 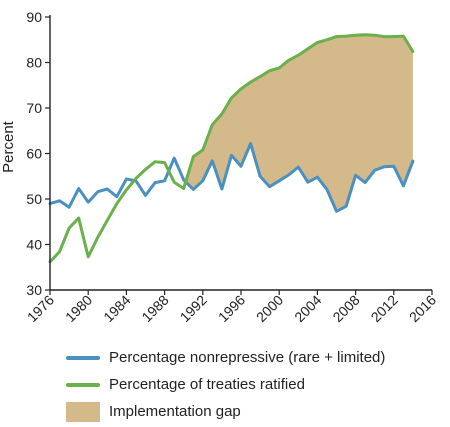 I want to click on legend-item-gap: Implementation gap, so click(x=256, y=411).